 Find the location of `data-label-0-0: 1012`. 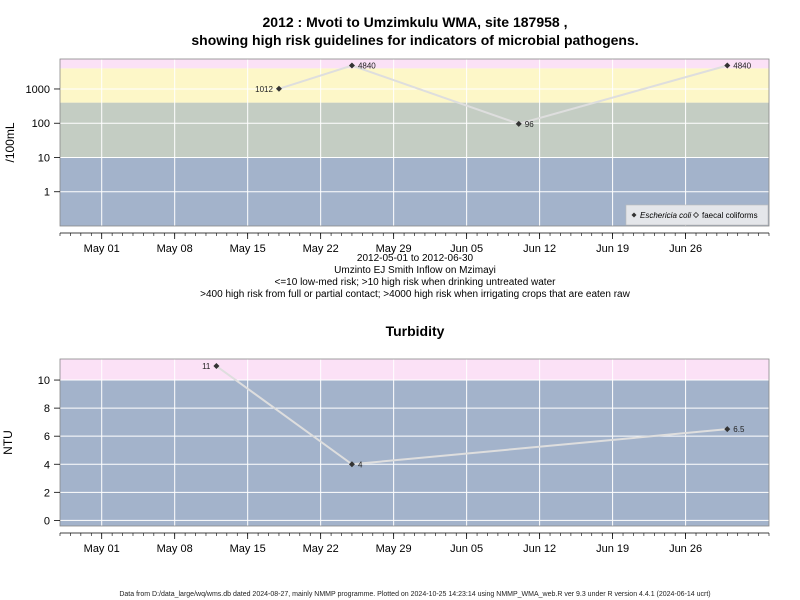

data-label-0-0: 1012 is located at coordinates (264, 89).